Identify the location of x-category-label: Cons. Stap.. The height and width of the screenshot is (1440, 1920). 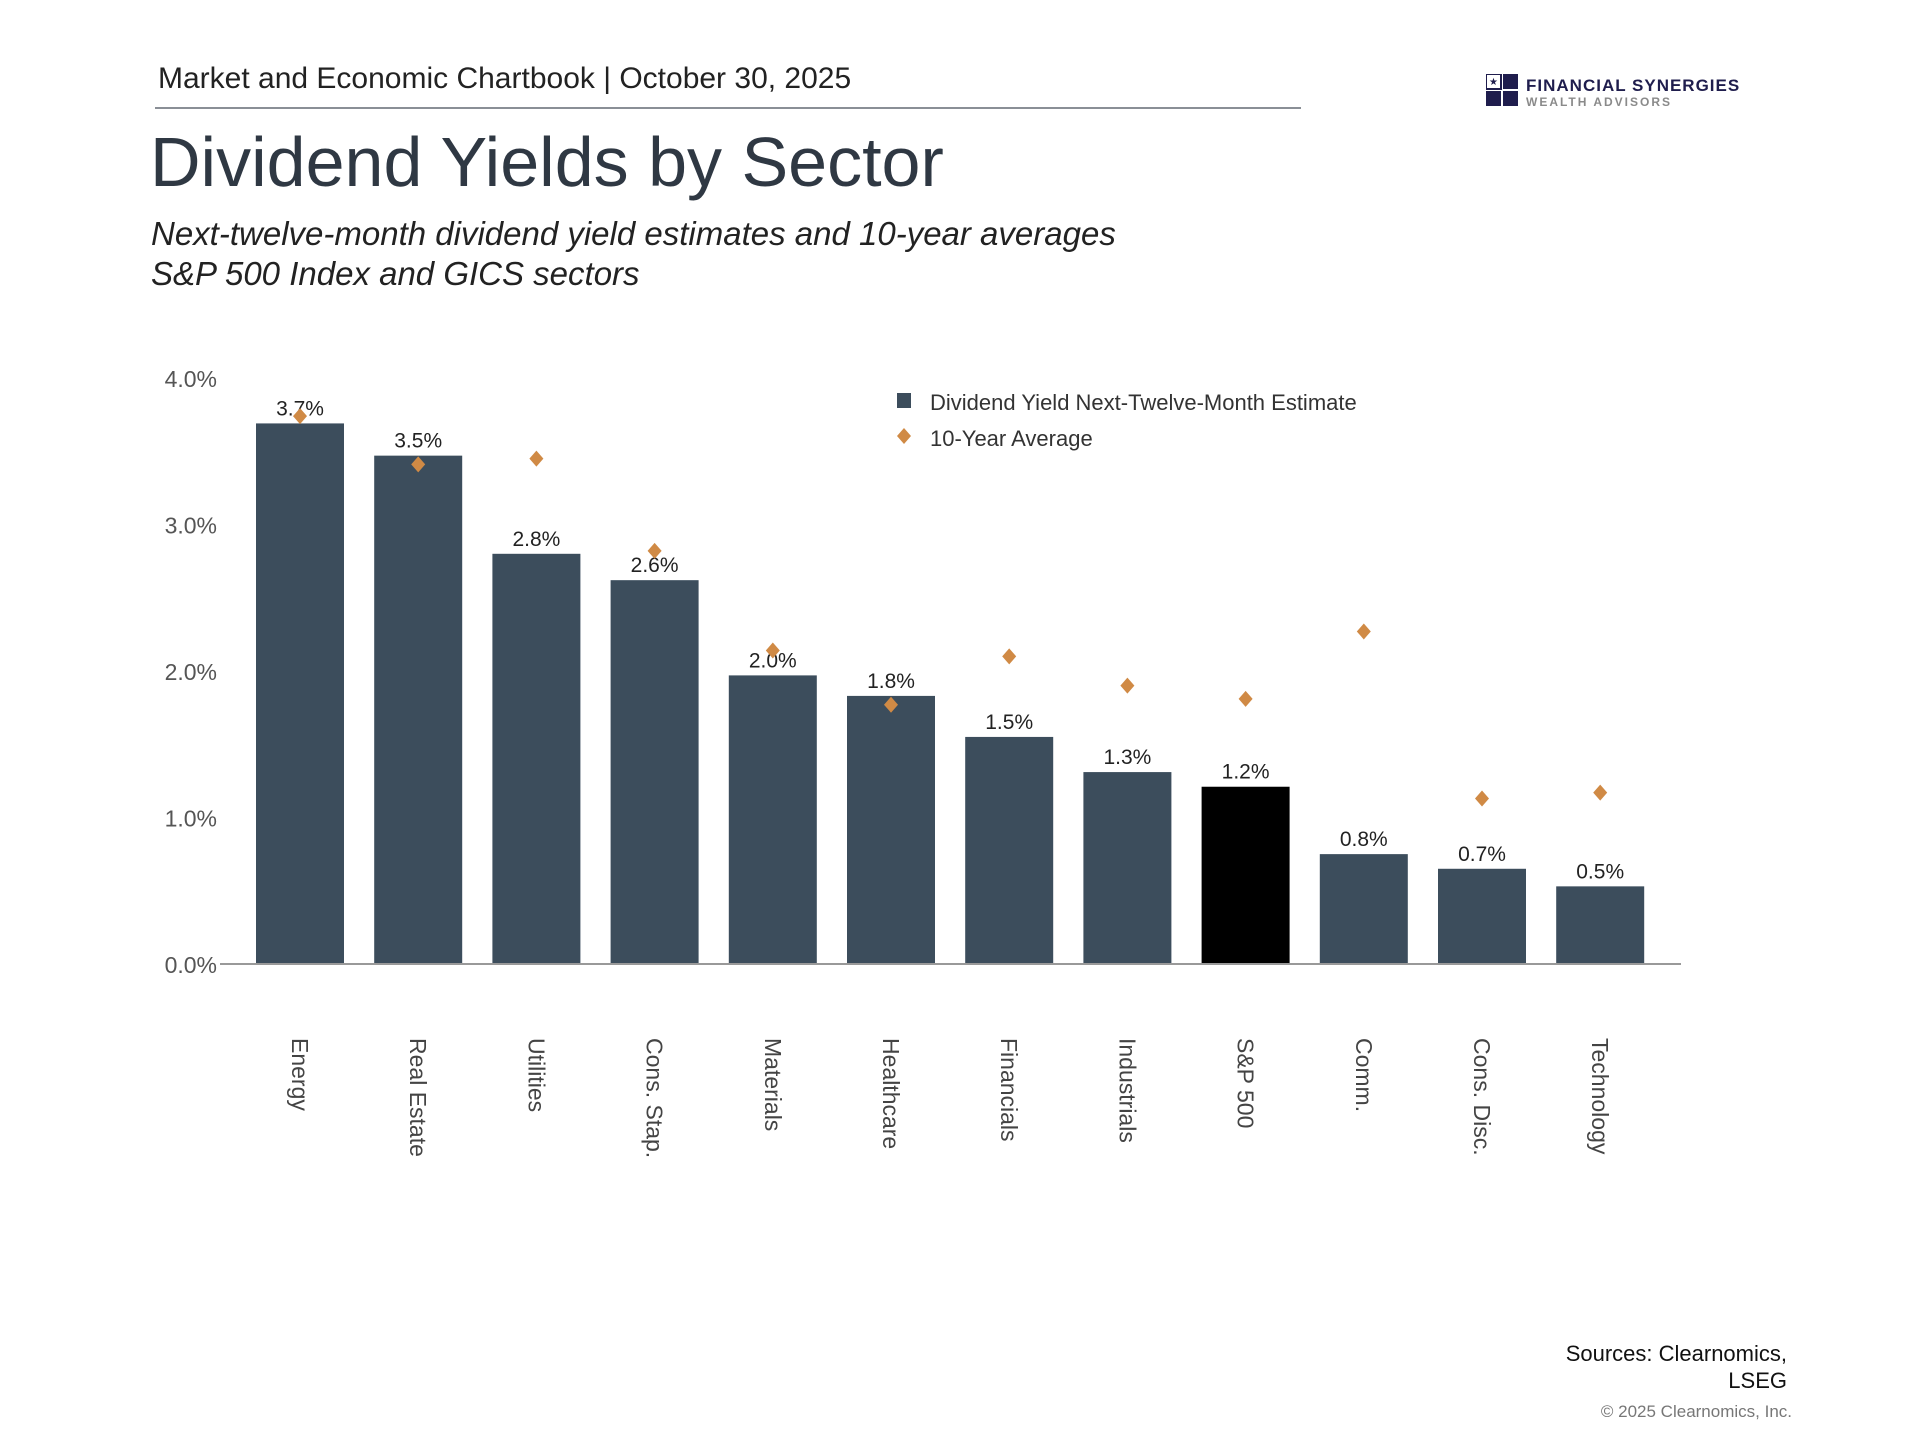
(655, 1098).